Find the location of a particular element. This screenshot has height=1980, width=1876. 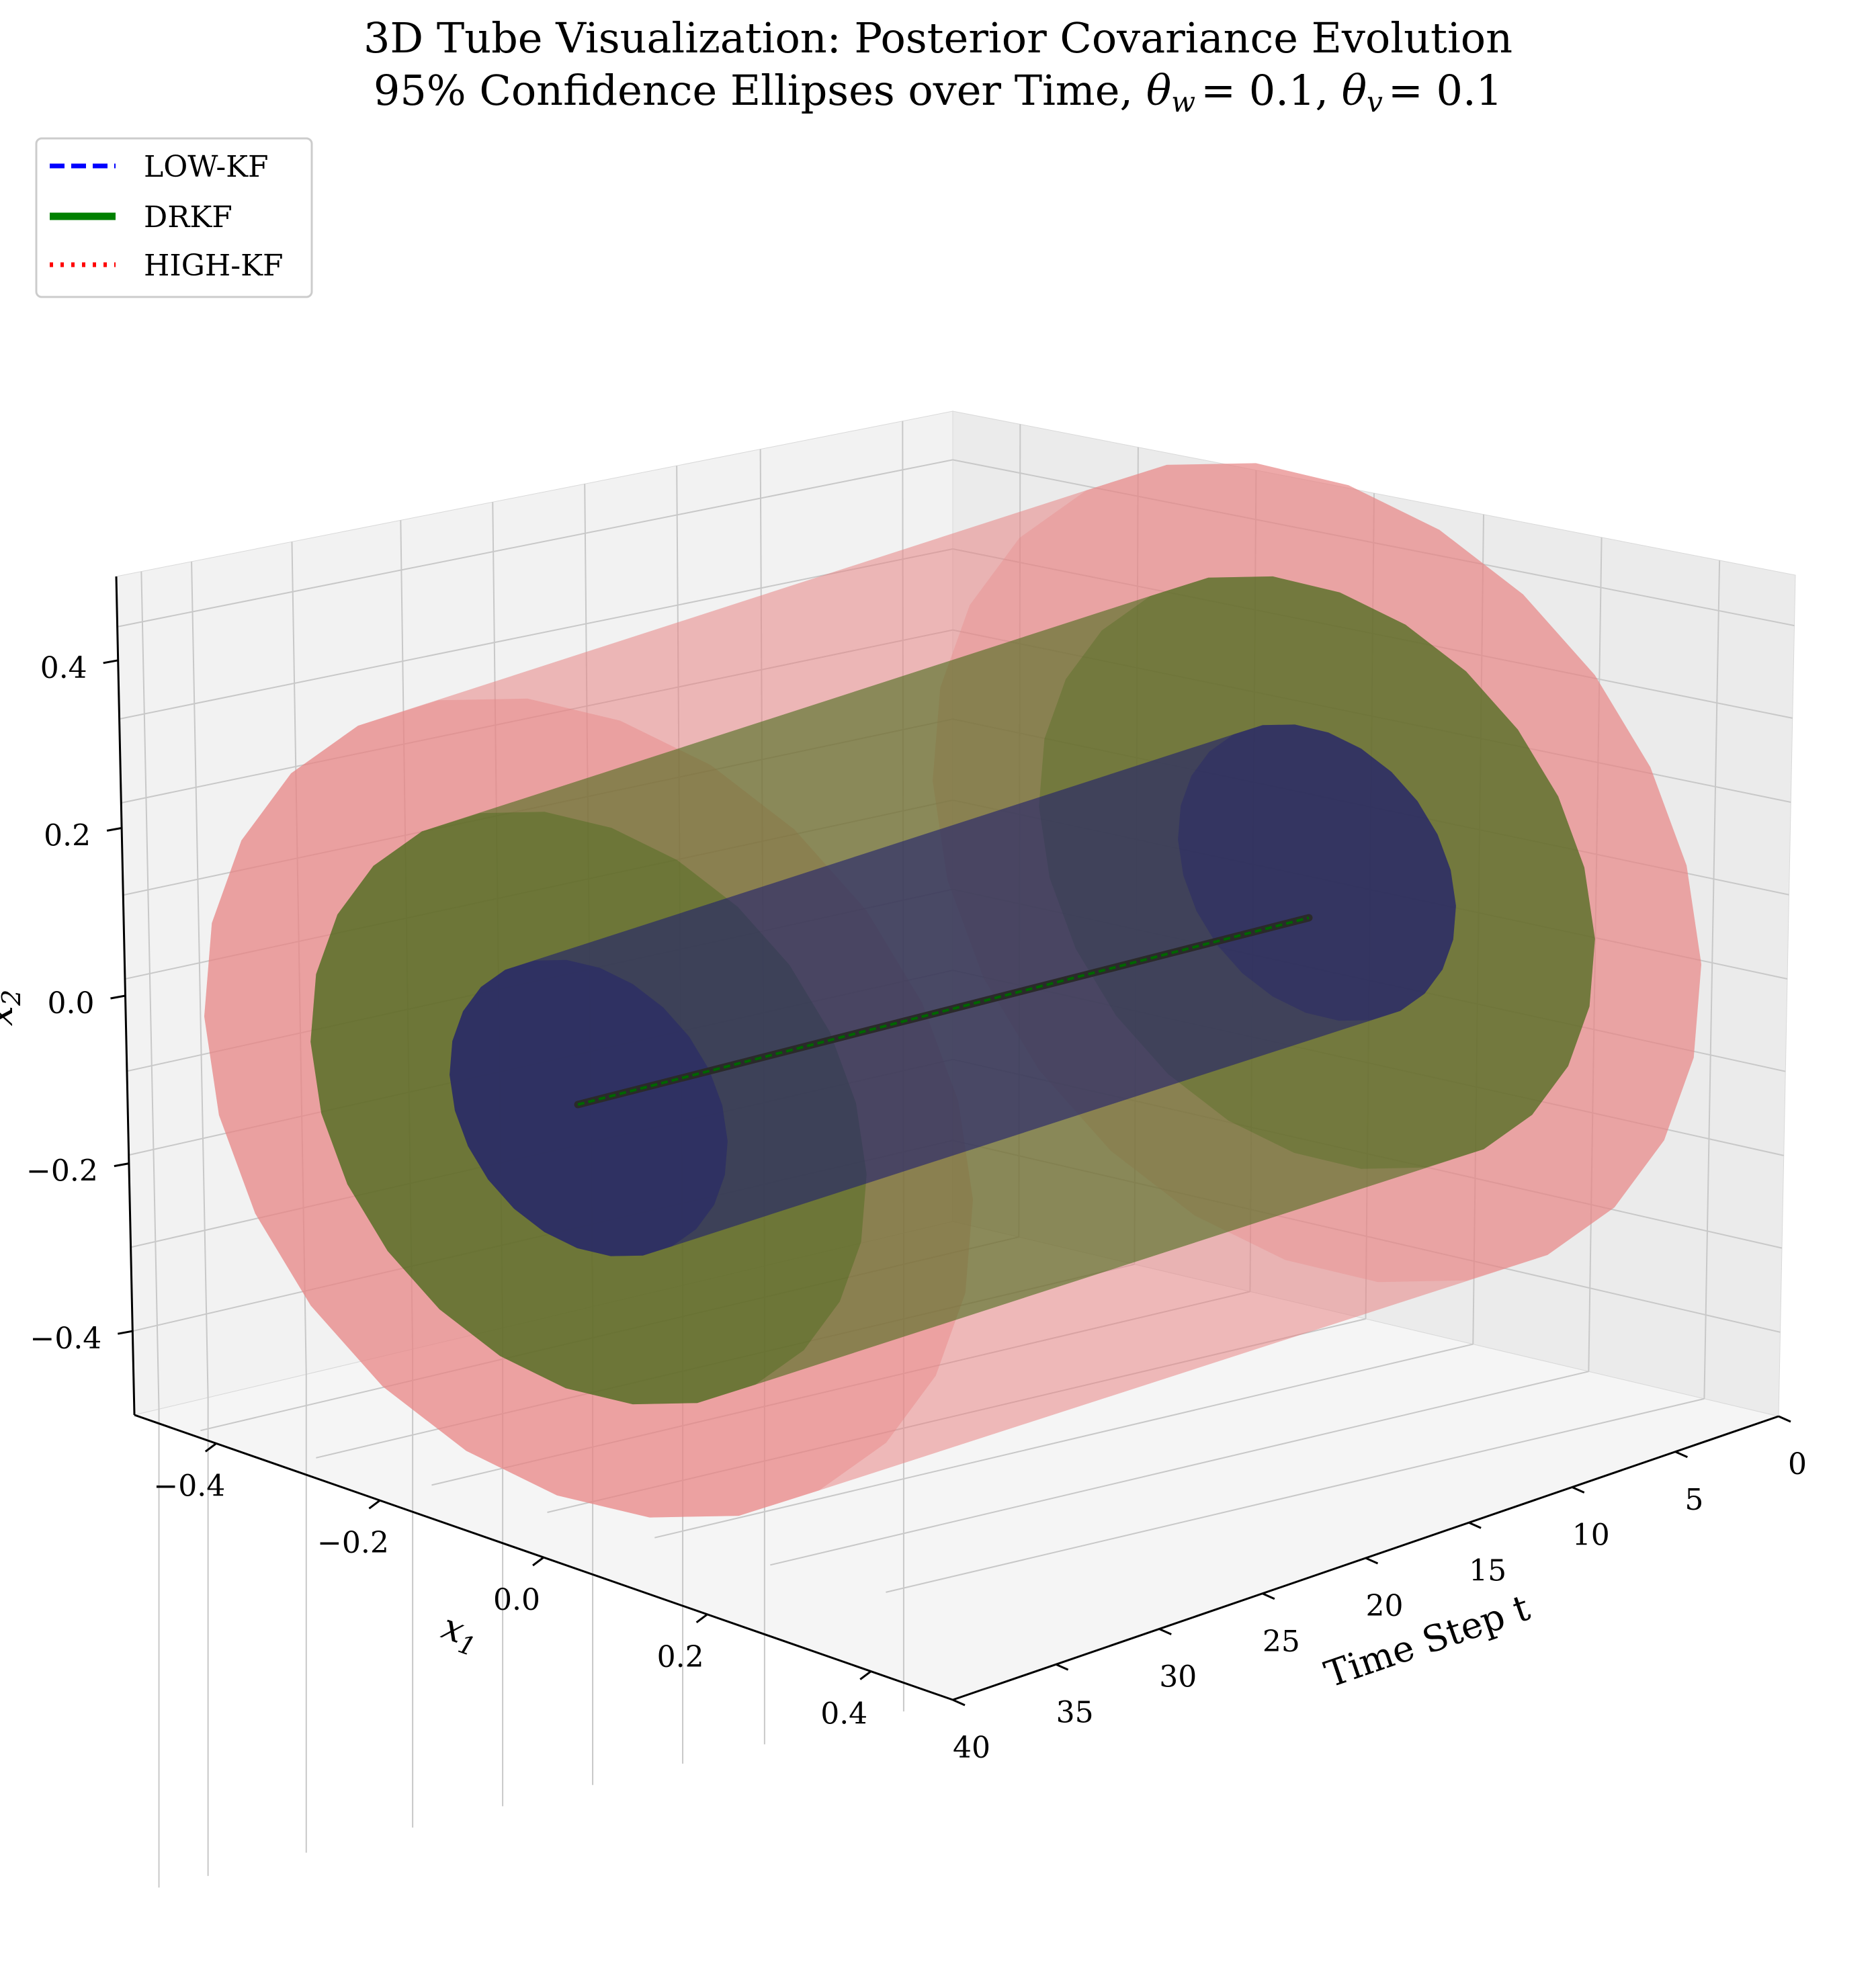

t-tick-6-mark is located at coordinates (1165, 1631).